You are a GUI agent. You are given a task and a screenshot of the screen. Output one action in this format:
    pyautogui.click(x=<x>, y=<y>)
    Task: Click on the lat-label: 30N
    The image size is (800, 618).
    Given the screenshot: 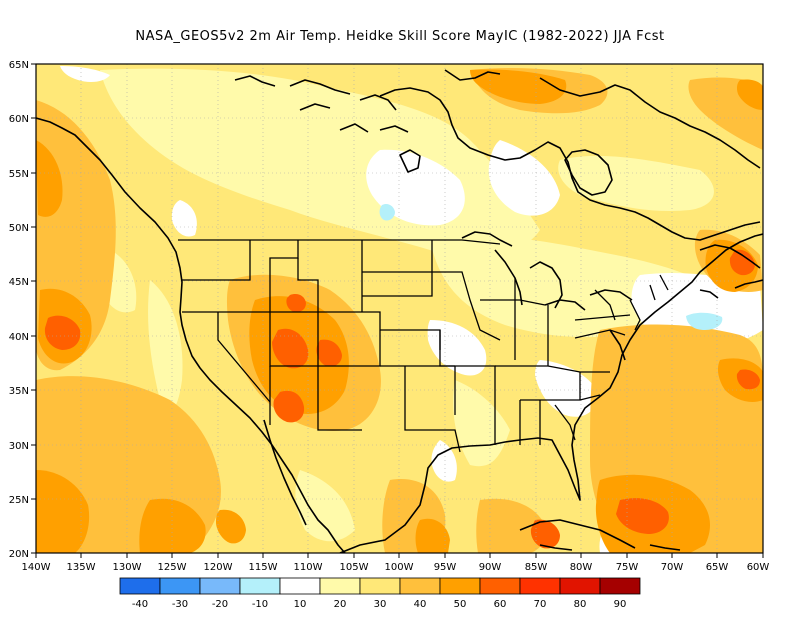 What is the action you would take?
    pyautogui.click(x=19, y=446)
    